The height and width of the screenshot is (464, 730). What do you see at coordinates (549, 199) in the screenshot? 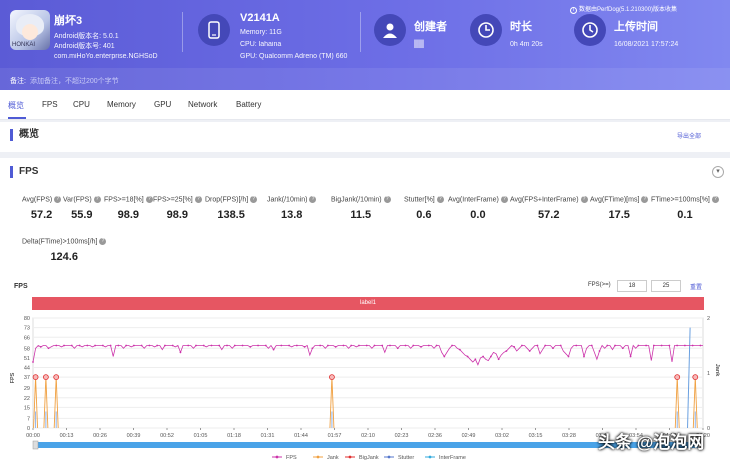
I see `fps-stat-label: Avg(FPS+InterFrame)?` at bounding box center [549, 199].